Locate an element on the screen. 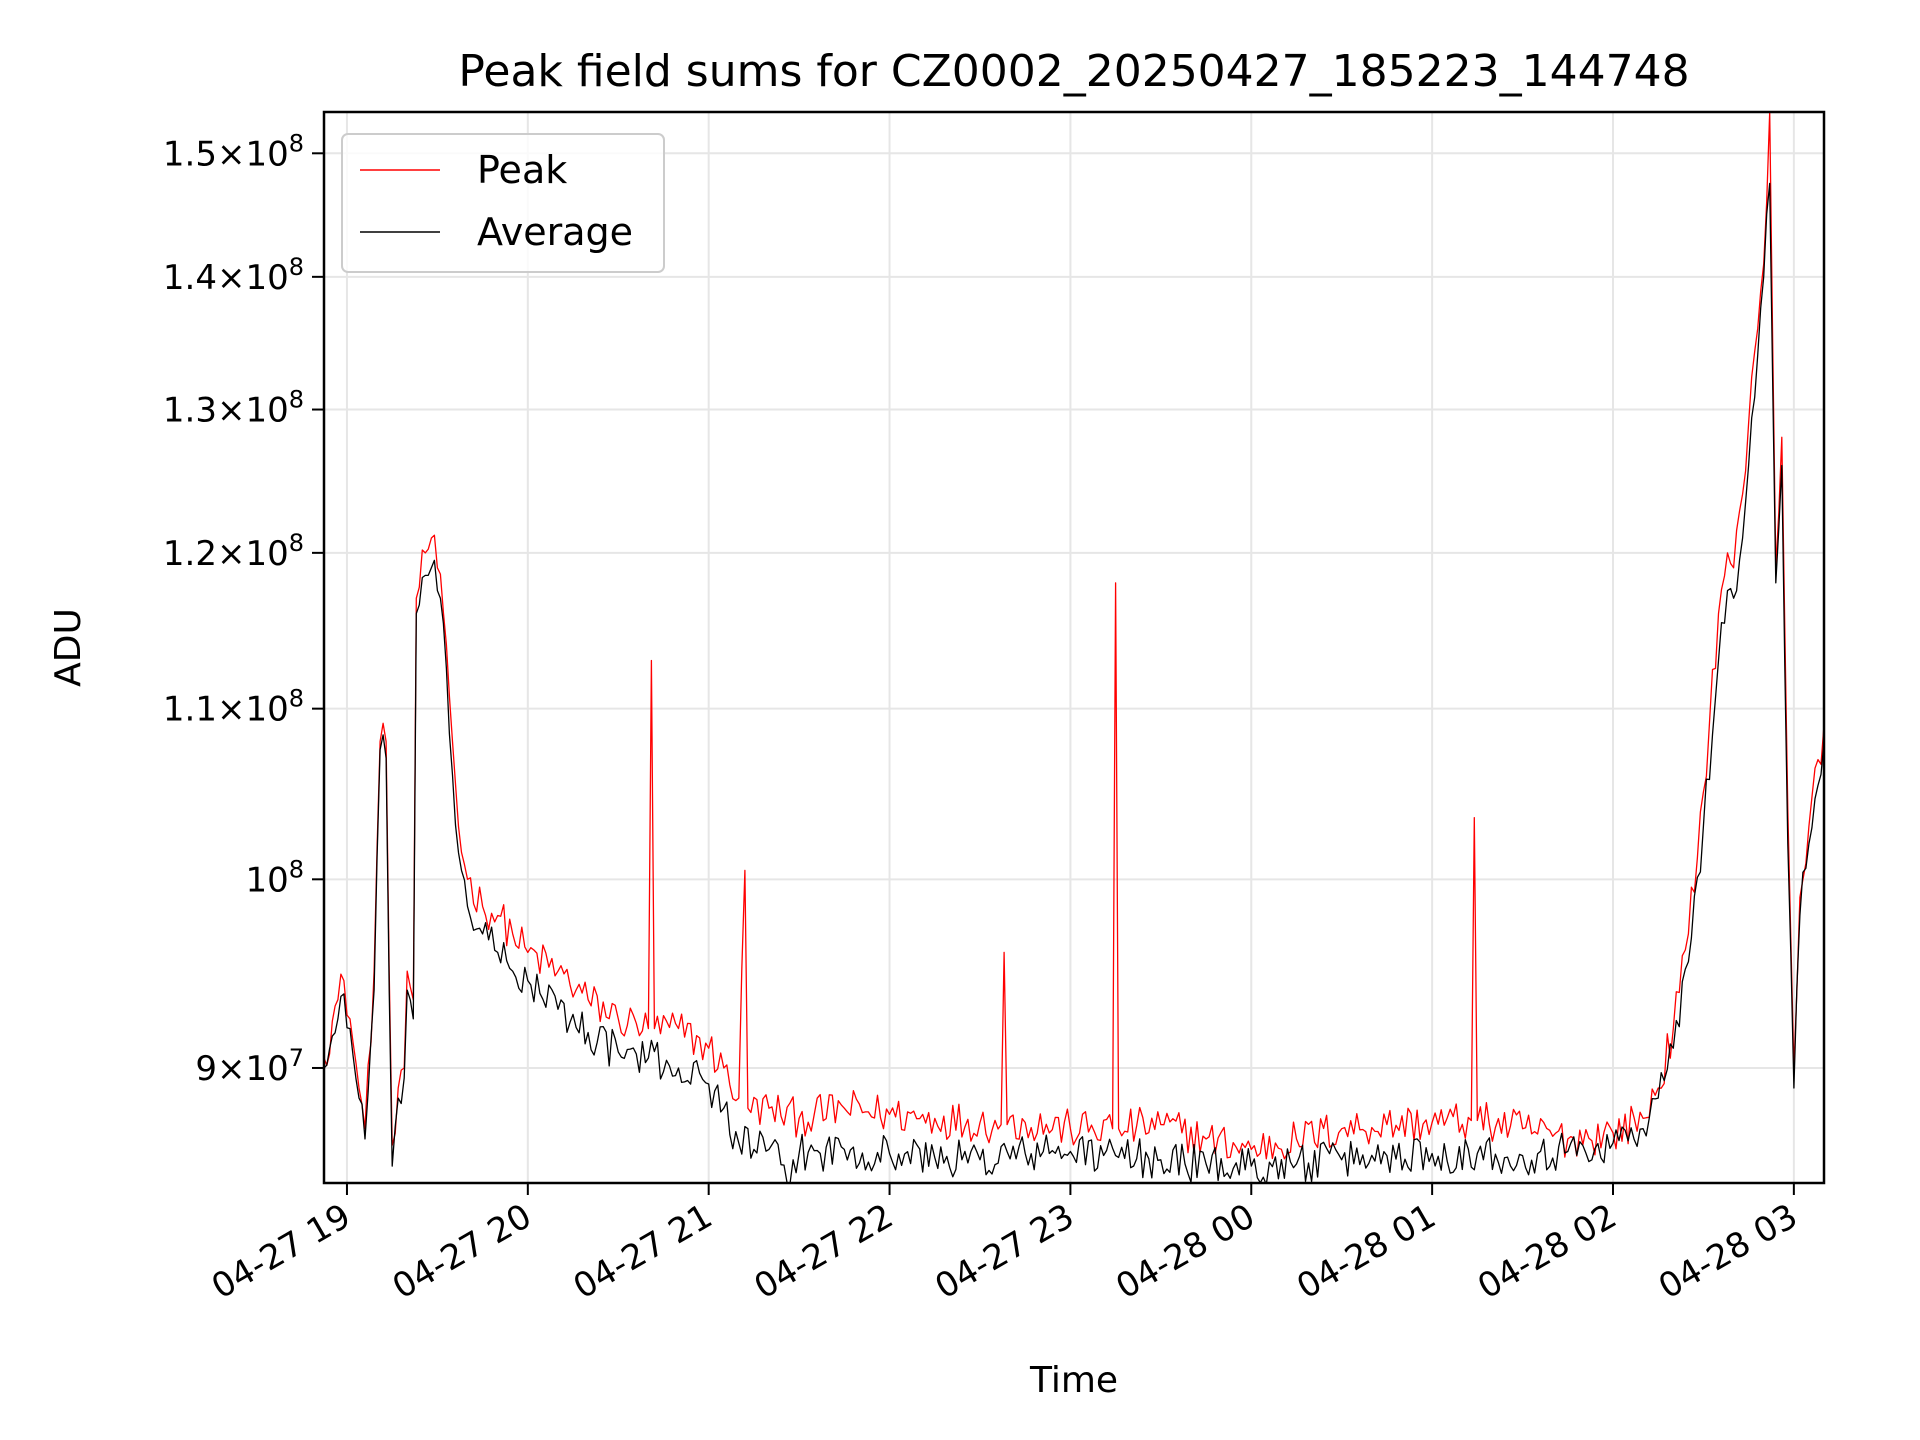 This screenshot has width=1920, height=1440. y-tick-label: 1.3×108 is located at coordinates (233, 408).